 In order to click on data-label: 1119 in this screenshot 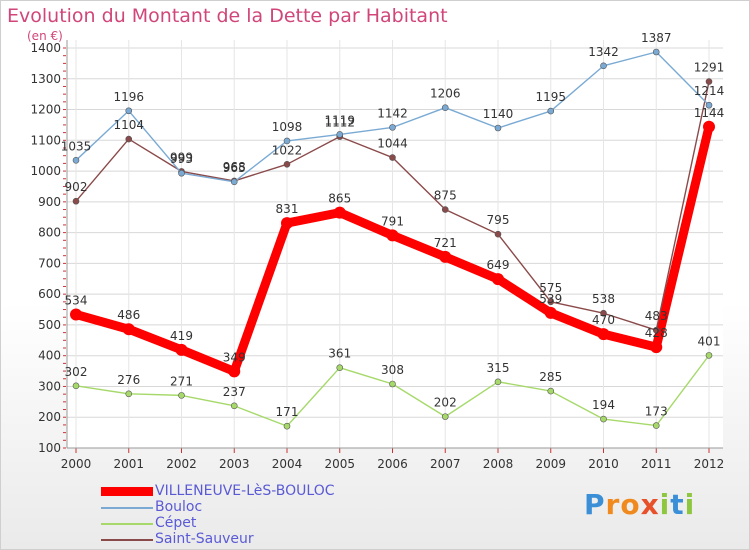, I will do `click(339, 120)`.